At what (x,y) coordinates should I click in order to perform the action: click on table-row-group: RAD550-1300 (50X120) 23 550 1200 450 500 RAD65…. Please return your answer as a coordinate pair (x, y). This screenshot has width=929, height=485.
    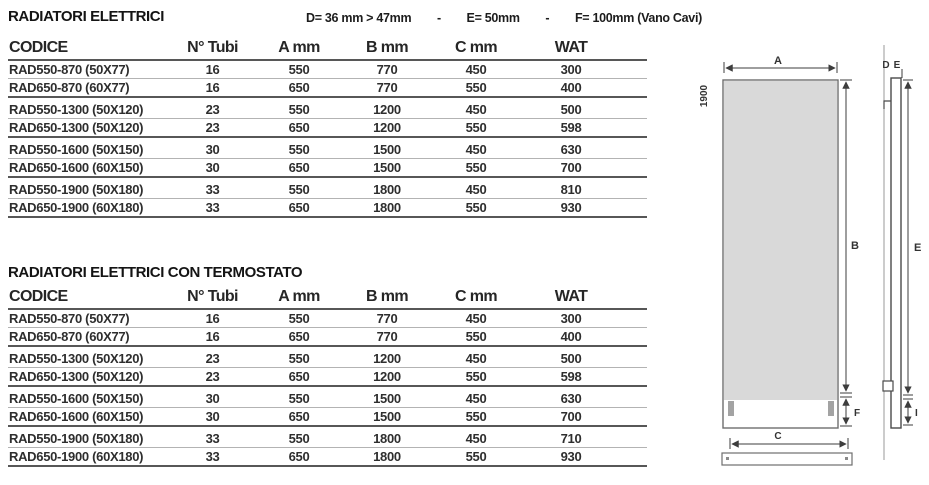
    Looking at the image, I should click on (327, 368).